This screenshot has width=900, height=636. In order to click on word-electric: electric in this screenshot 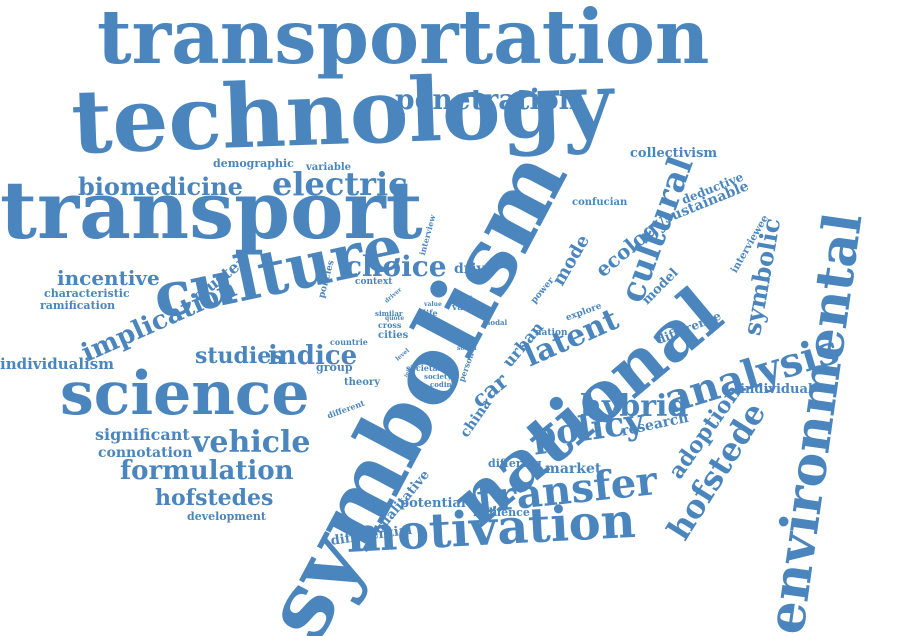, I will do `click(340, 184)`.